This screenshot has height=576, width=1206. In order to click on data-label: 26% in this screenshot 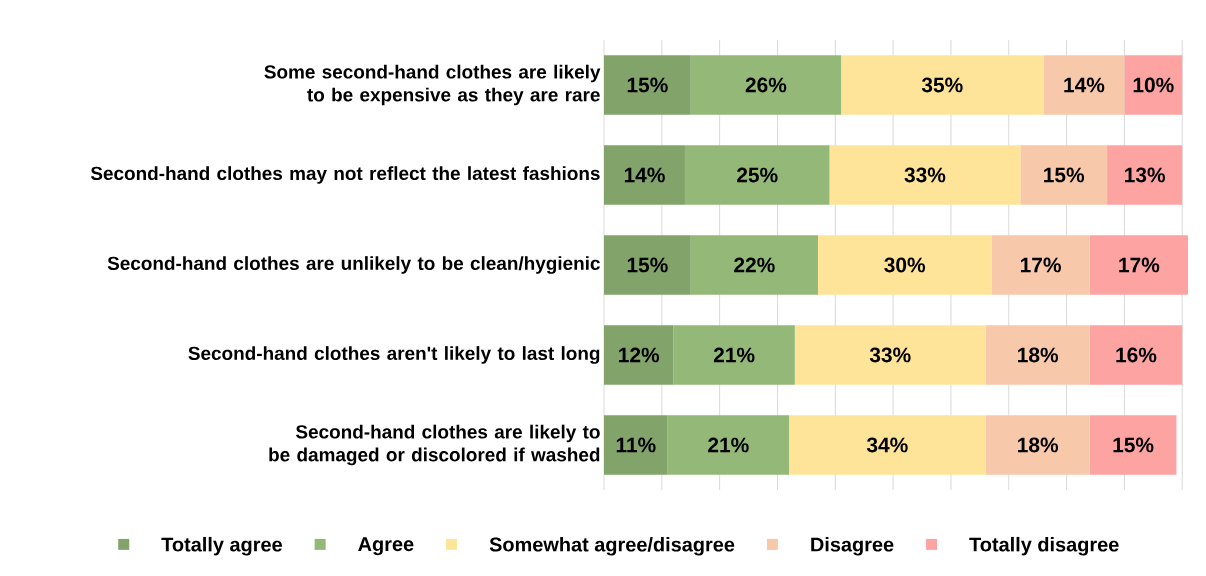, I will do `click(766, 85)`.